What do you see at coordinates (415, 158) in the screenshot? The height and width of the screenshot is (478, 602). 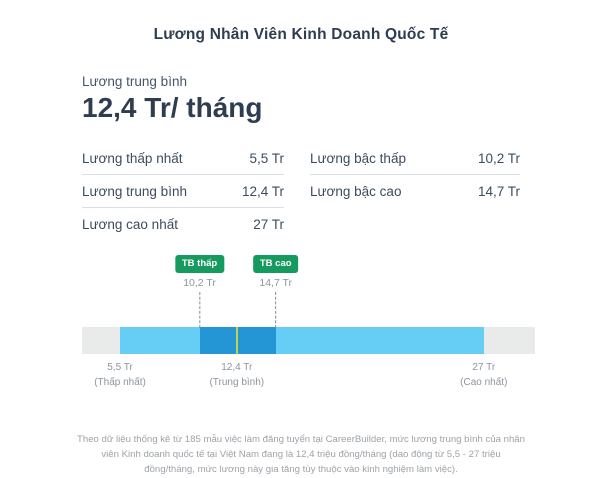 I see `table-row: Lương bậc thấp 10,2 Tr` at bounding box center [415, 158].